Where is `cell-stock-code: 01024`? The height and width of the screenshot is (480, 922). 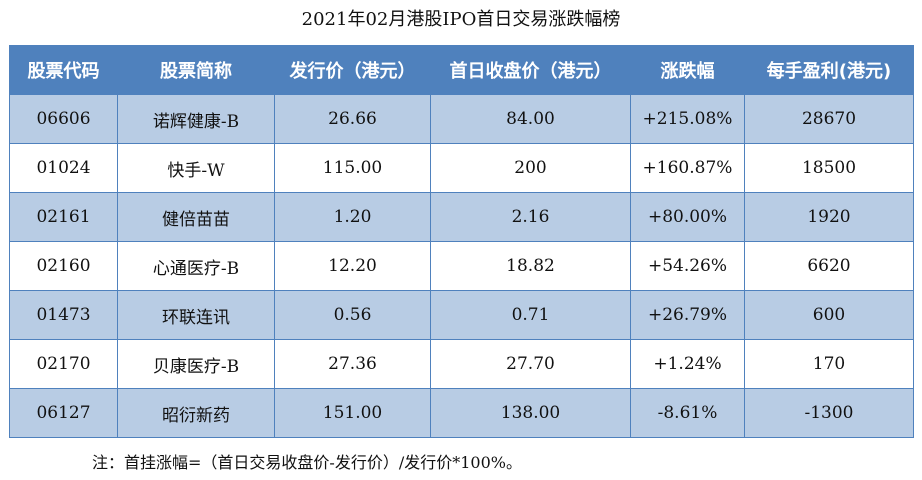 cell-stock-code: 01024 is located at coordinates (63, 168).